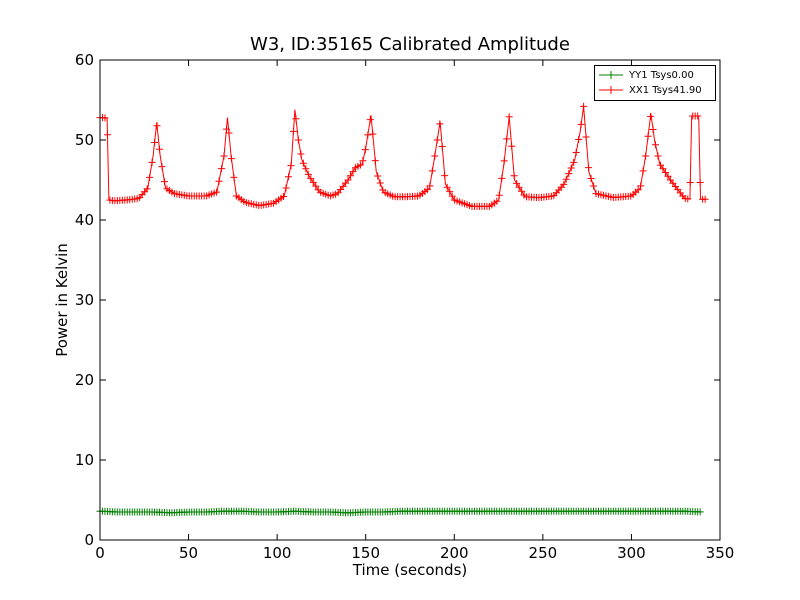 Image resolution: width=800 pixels, height=600 pixels. I want to click on y-tick-label: 10, so click(84, 460).